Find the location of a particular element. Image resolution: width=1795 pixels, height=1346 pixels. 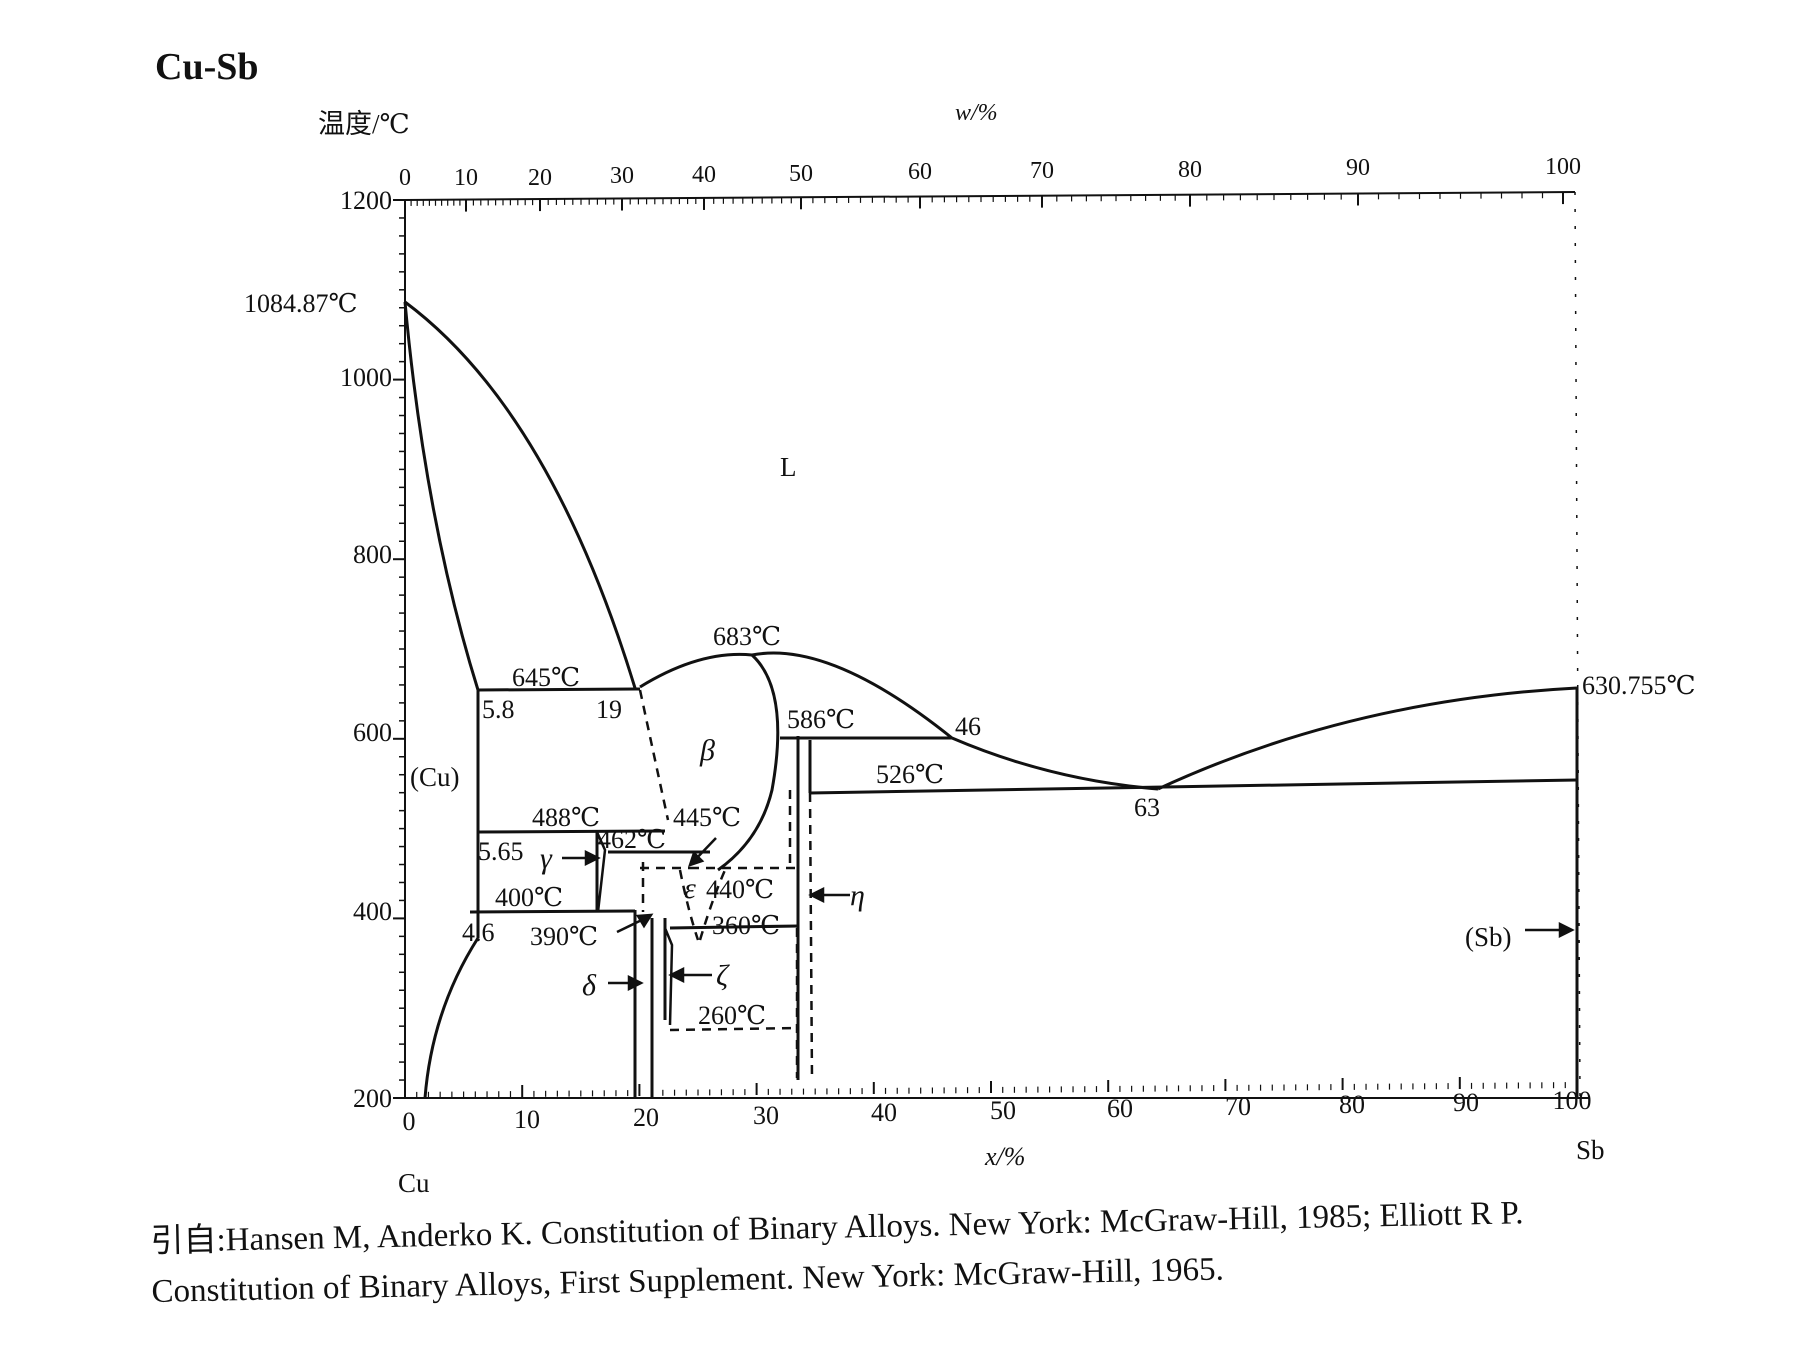

bottom-tick-label: 80 is located at coordinates (1352, 1104).